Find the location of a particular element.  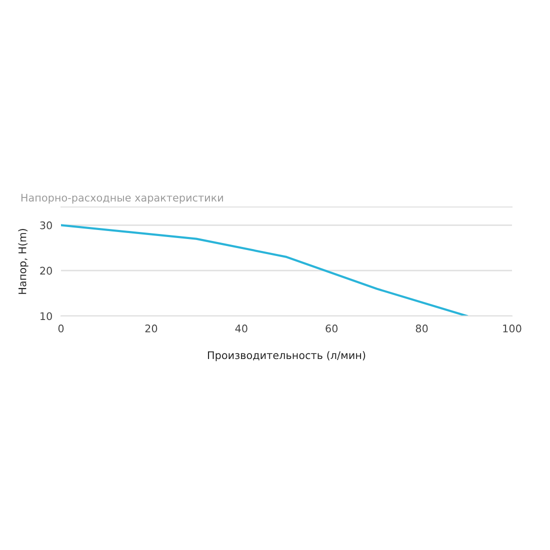

y-tick-label: 10 is located at coordinates (46, 316).